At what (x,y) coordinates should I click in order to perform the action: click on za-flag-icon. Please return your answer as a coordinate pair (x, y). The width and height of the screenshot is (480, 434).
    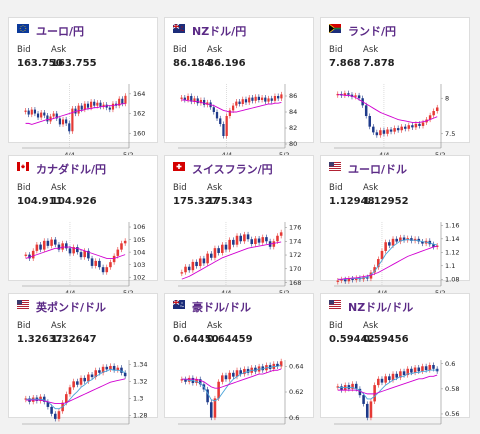
    Looking at the image, I should click on (335, 28).